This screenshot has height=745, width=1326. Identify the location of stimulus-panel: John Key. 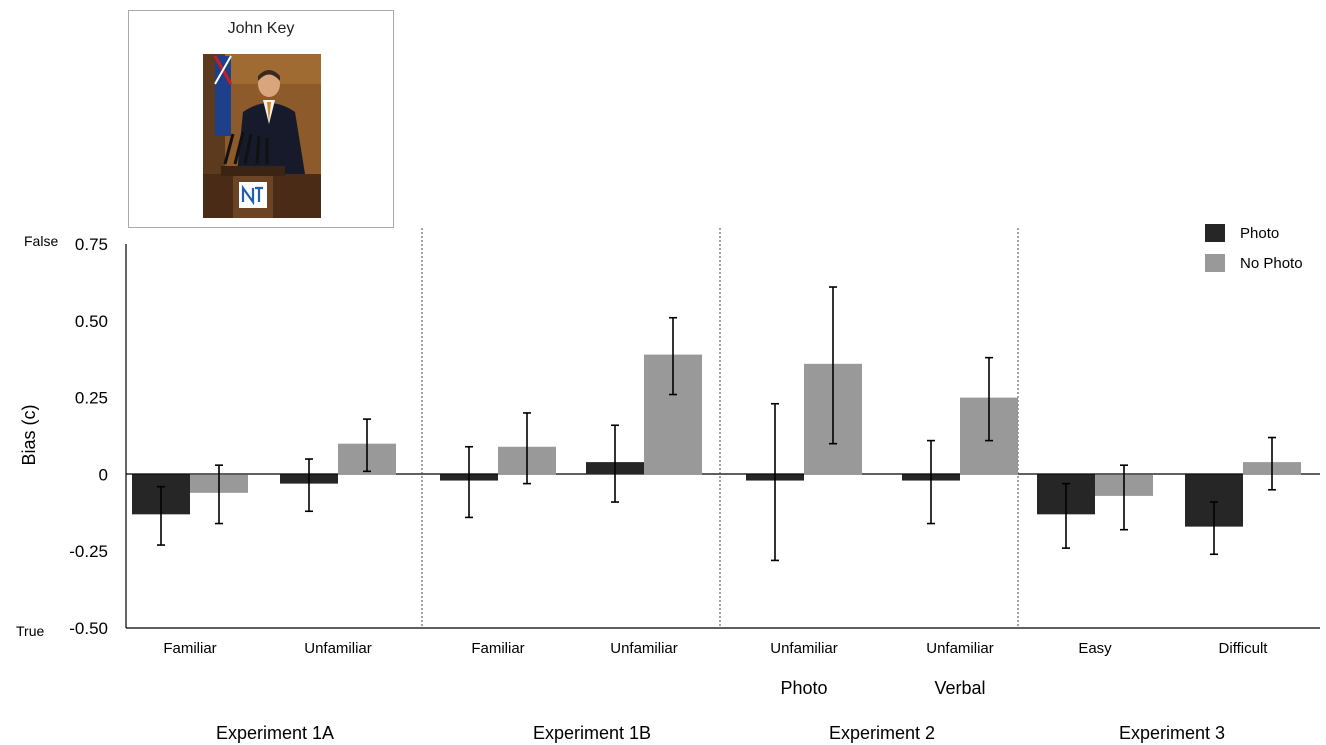
(261, 119).